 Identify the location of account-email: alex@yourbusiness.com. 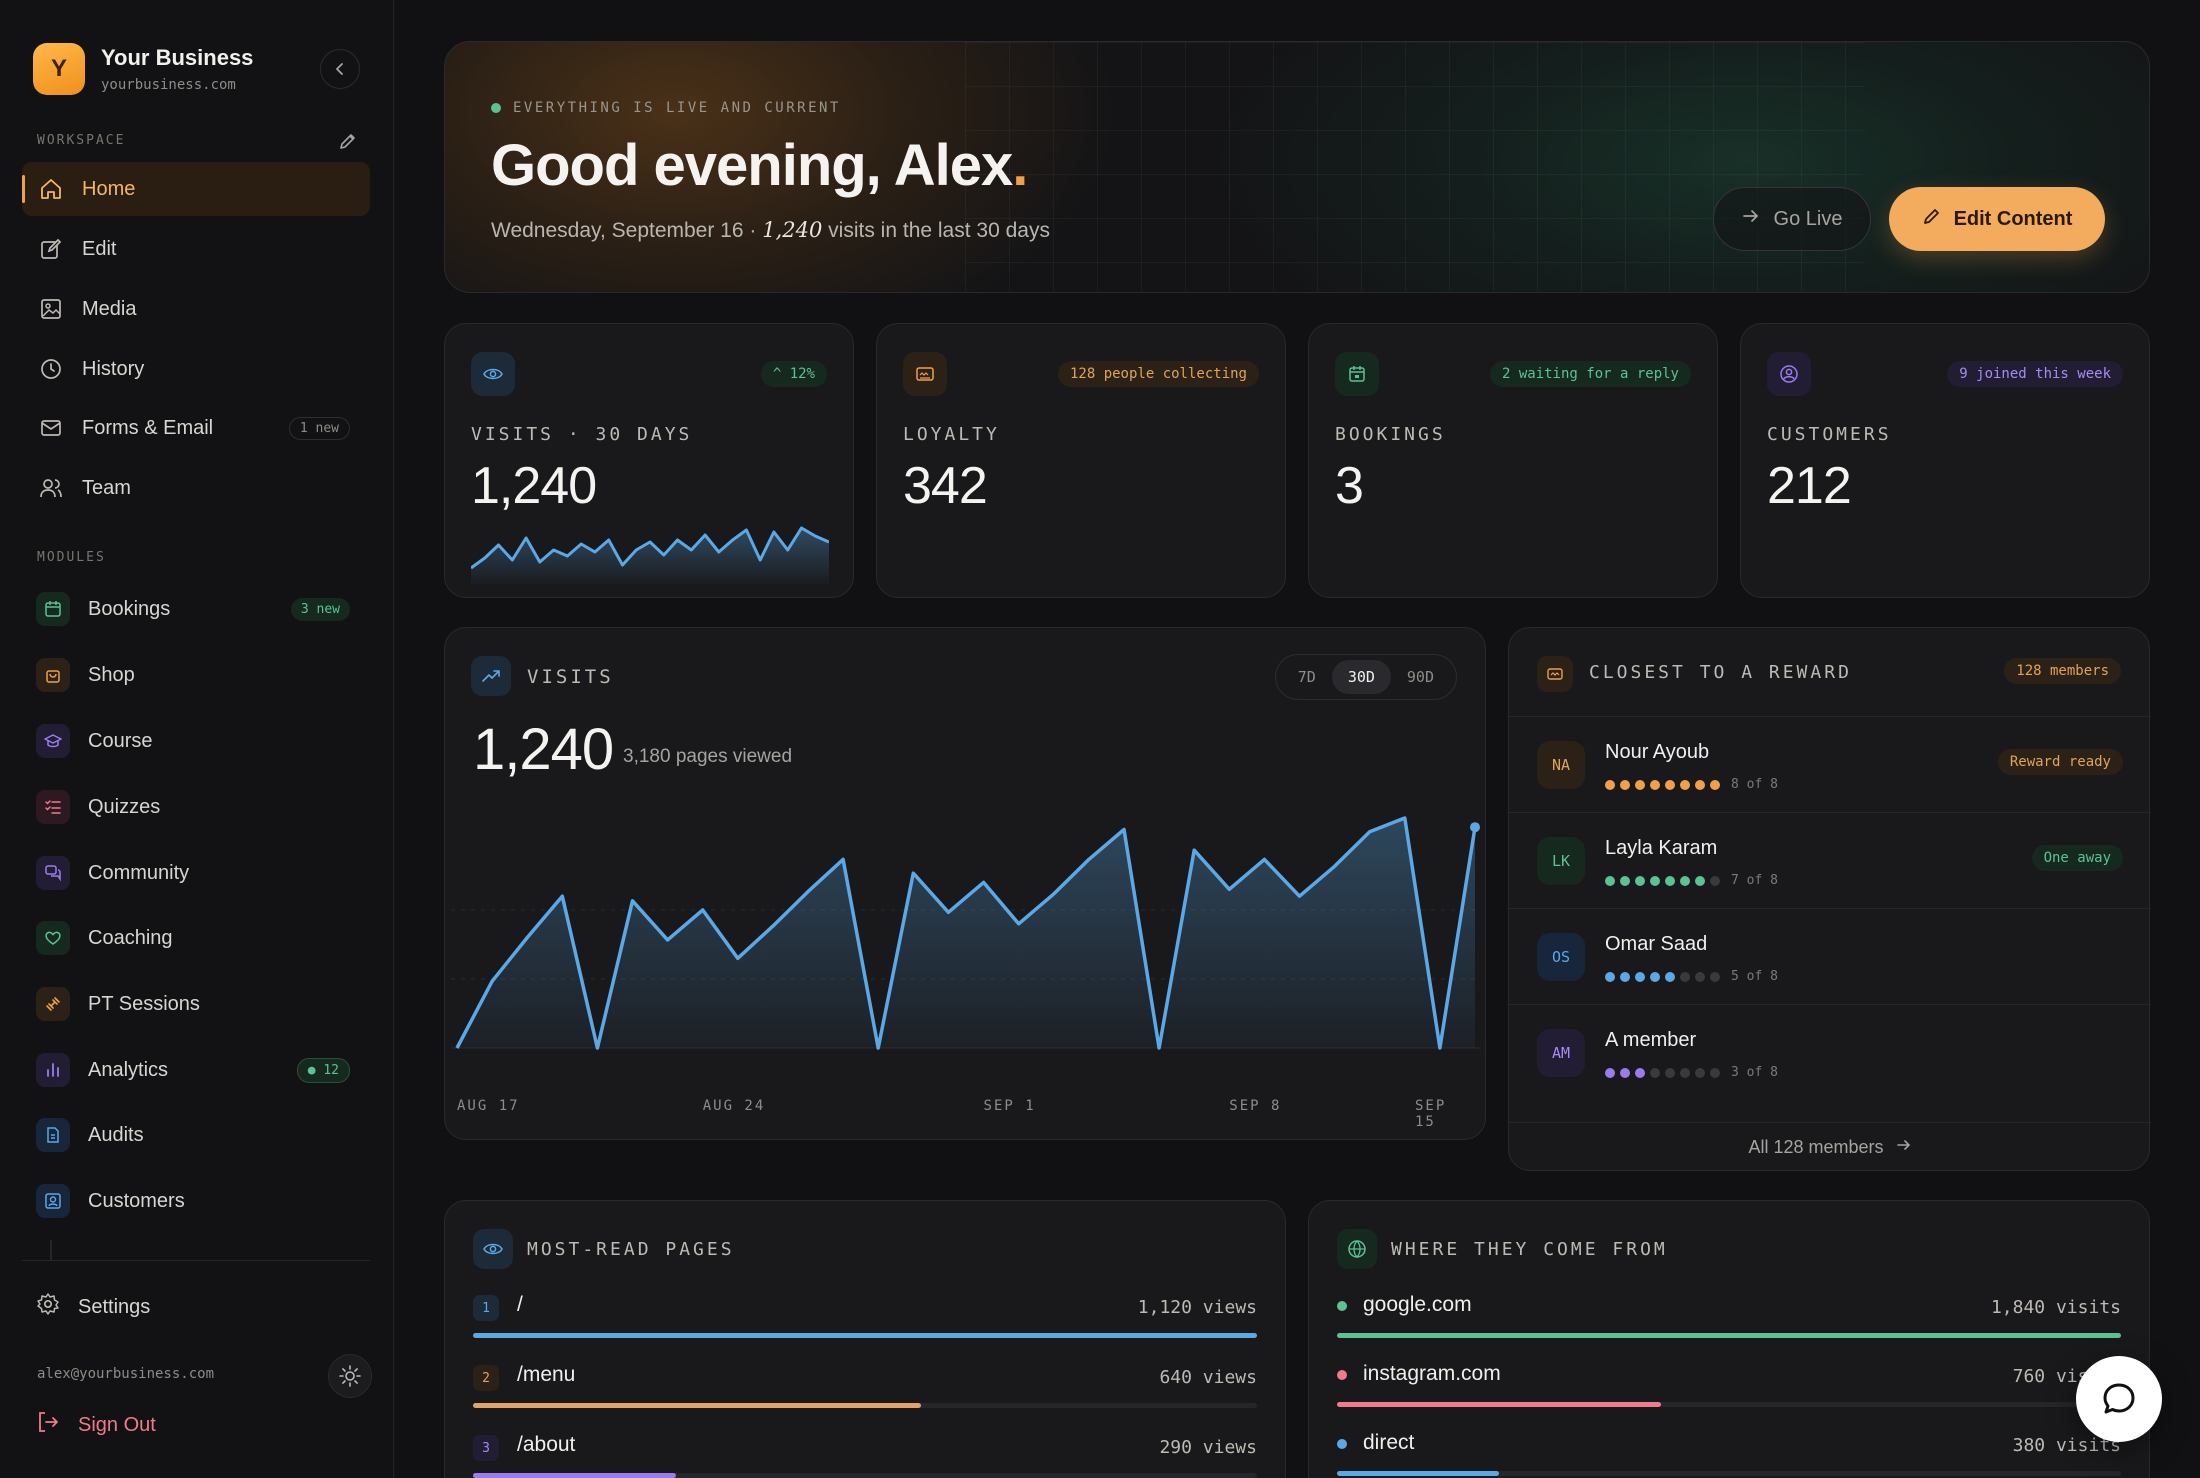
(126, 1374).